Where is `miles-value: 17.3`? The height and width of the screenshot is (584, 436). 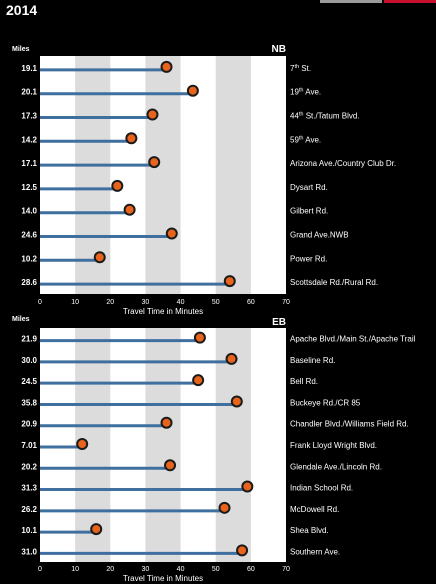 miles-value: 17.3 is located at coordinates (29, 116).